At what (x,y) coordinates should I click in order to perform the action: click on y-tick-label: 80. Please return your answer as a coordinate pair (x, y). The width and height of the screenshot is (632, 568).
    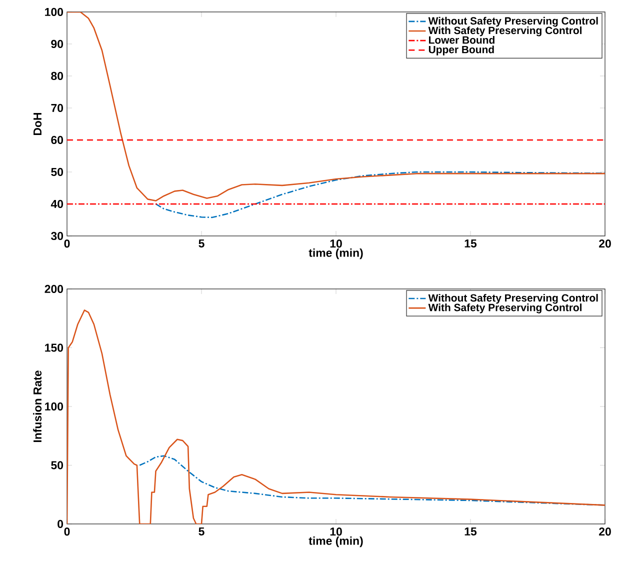
    Looking at the image, I should click on (57, 76).